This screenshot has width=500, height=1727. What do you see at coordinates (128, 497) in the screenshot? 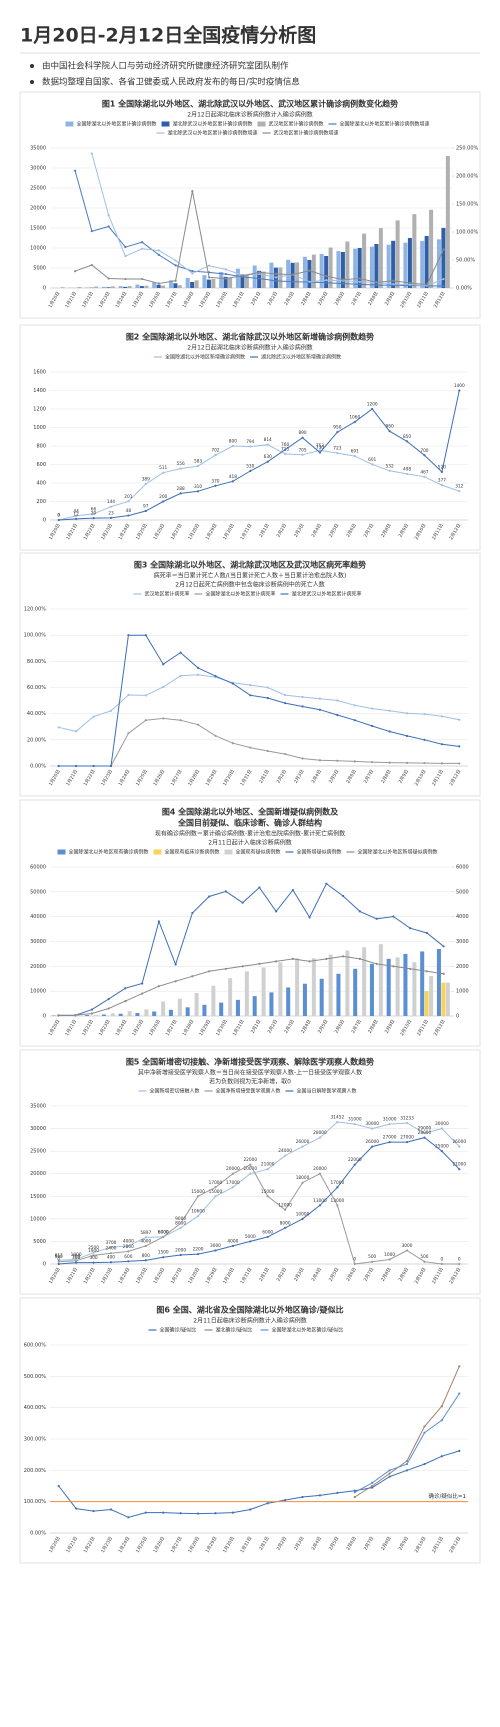
I see `data-label: 201` at bounding box center [128, 497].